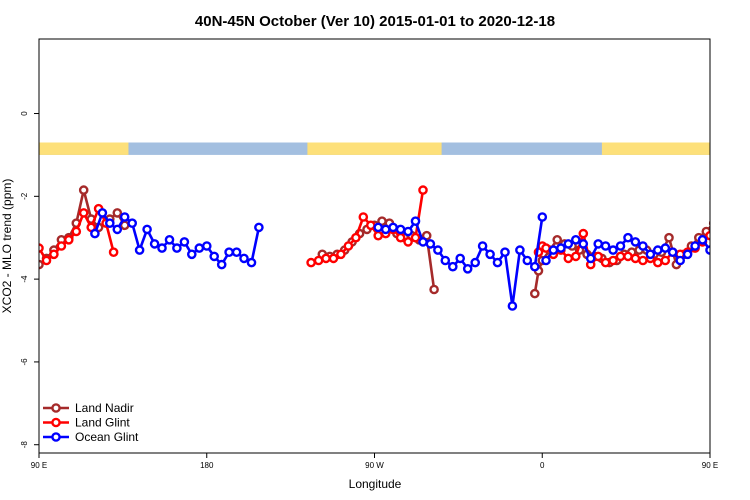  Describe the element at coordinates (24, 445) in the screenshot. I see `y-tick-label: -8` at that location.